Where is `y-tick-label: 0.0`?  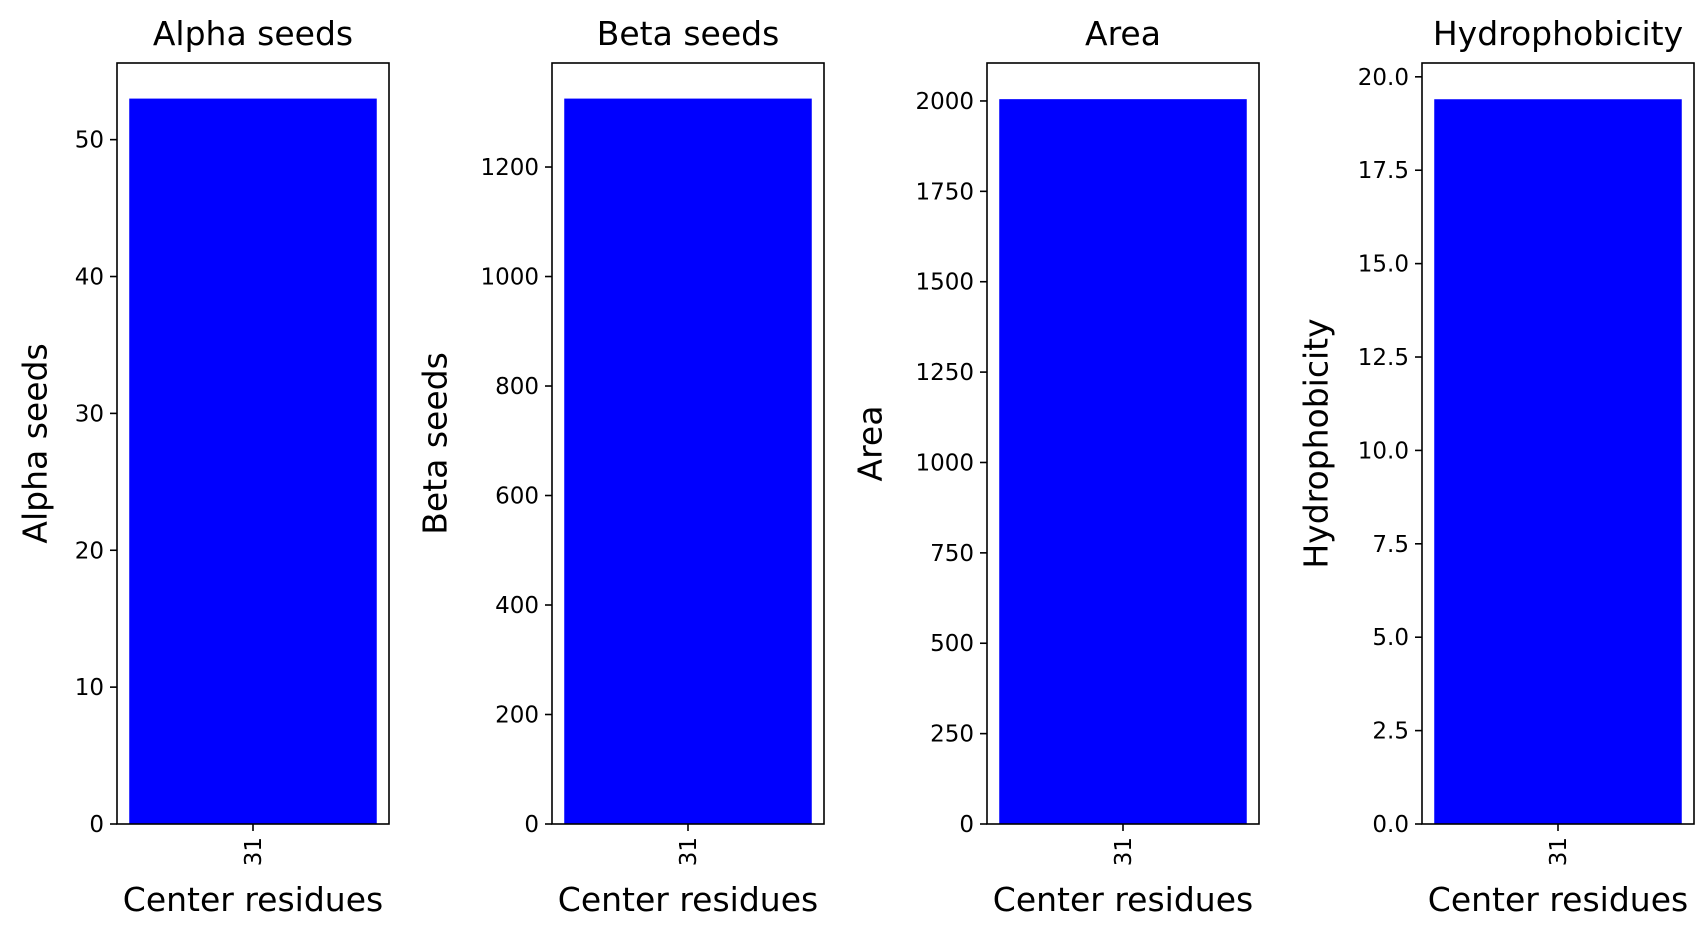 y-tick-label: 0.0 is located at coordinates (1390, 825).